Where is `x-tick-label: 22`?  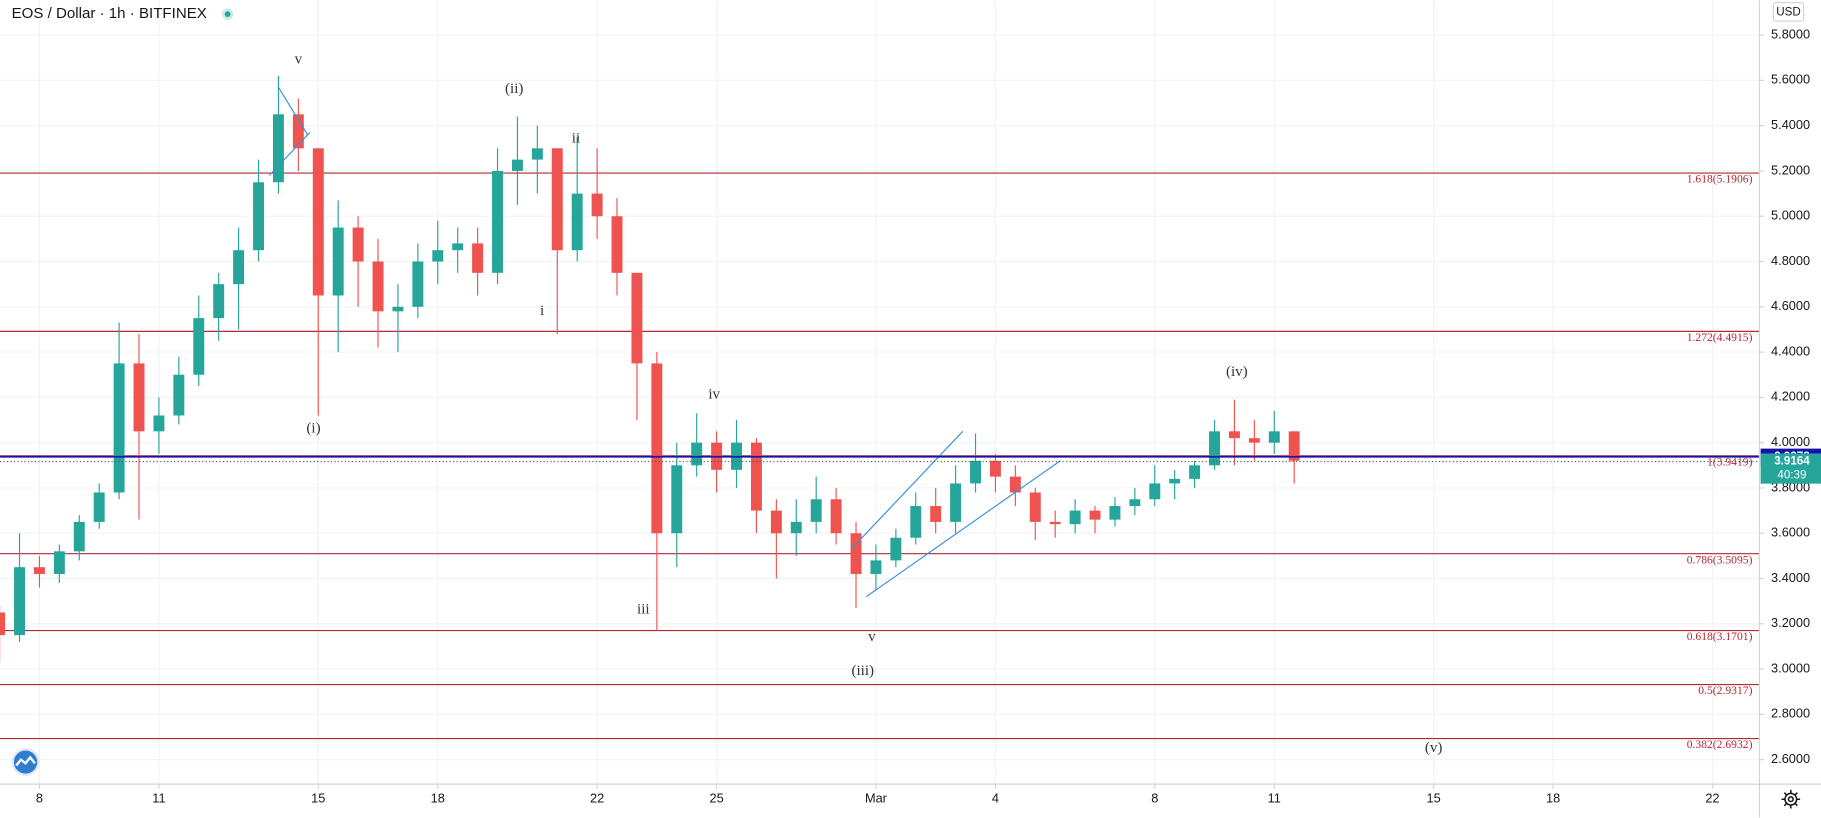
x-tick-label: 22 is located at coordinates (597, 798).